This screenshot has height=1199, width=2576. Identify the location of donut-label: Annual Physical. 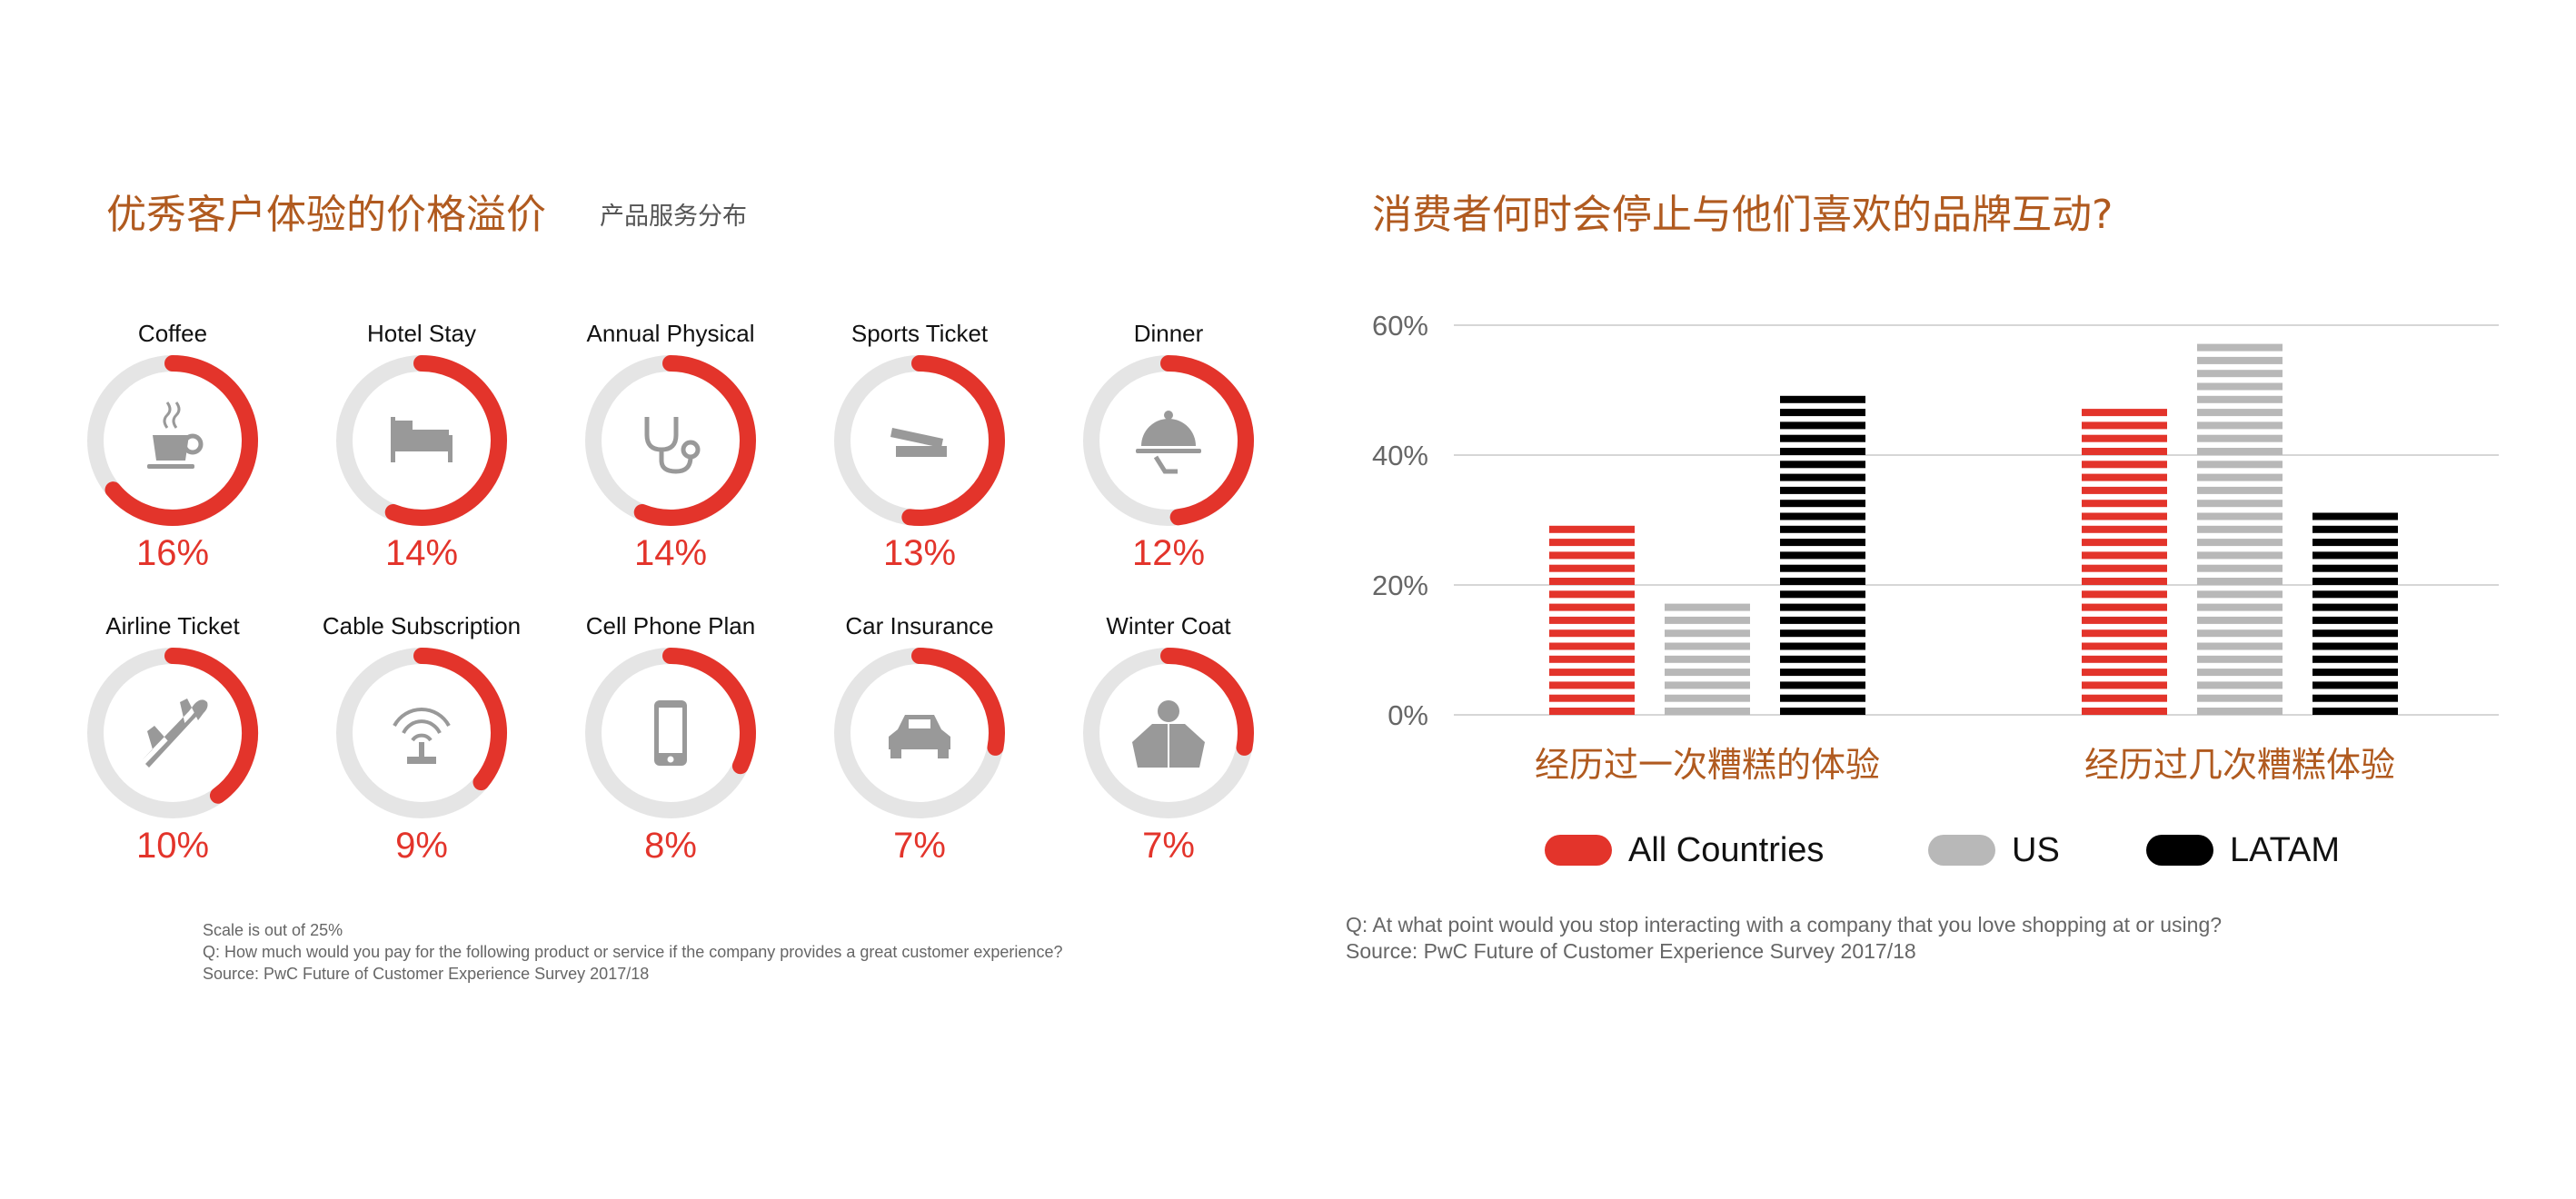
(671, 333).